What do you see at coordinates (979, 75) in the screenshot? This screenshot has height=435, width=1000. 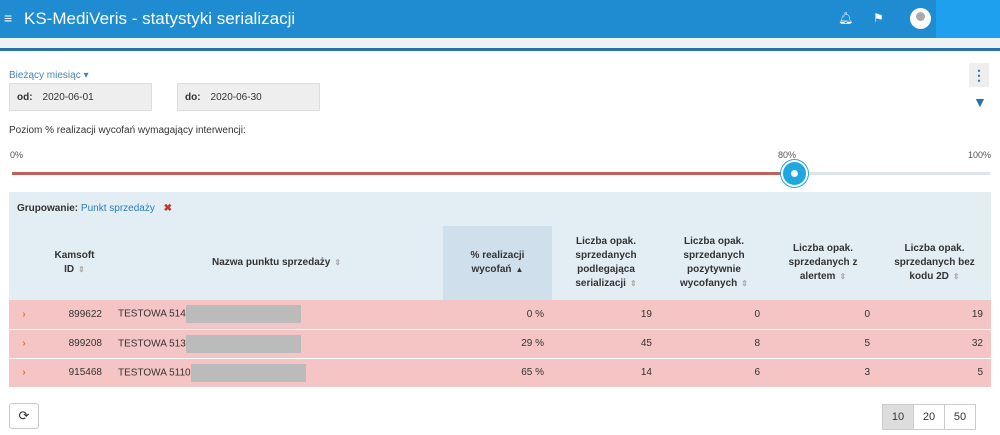 I see `more-options-icon: ⋮` at bounding box center [979, 75].